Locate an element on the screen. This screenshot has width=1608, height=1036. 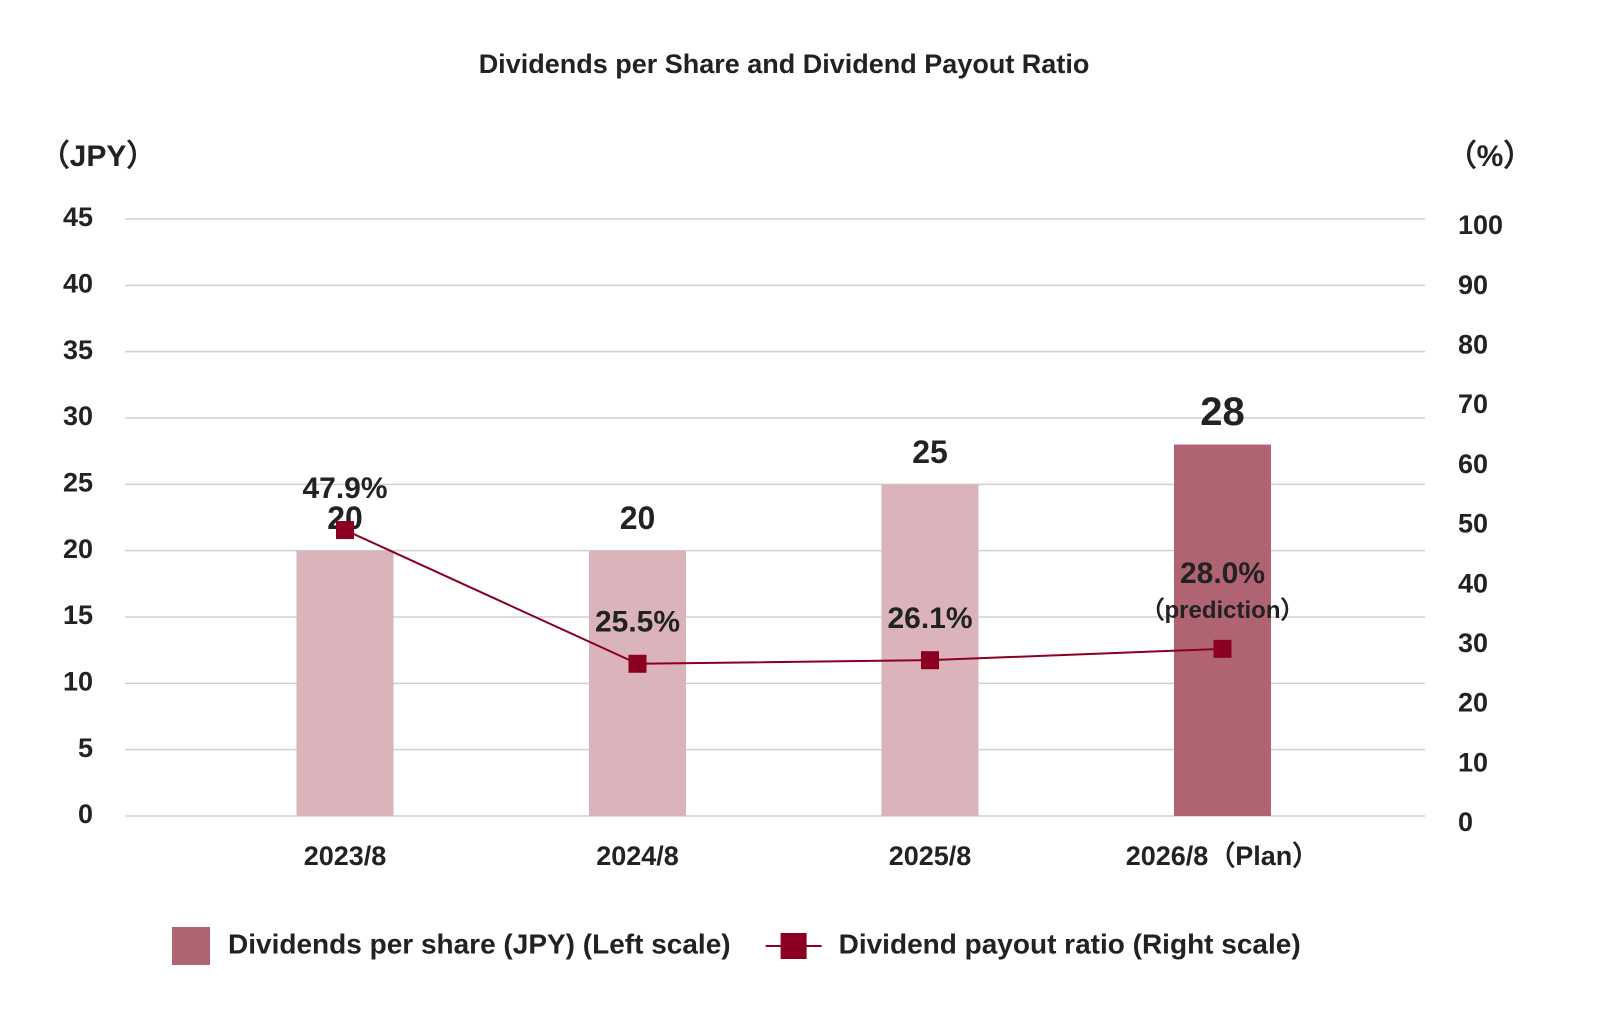
bar-value-label: 28 is located at coordinates (1222, 412).